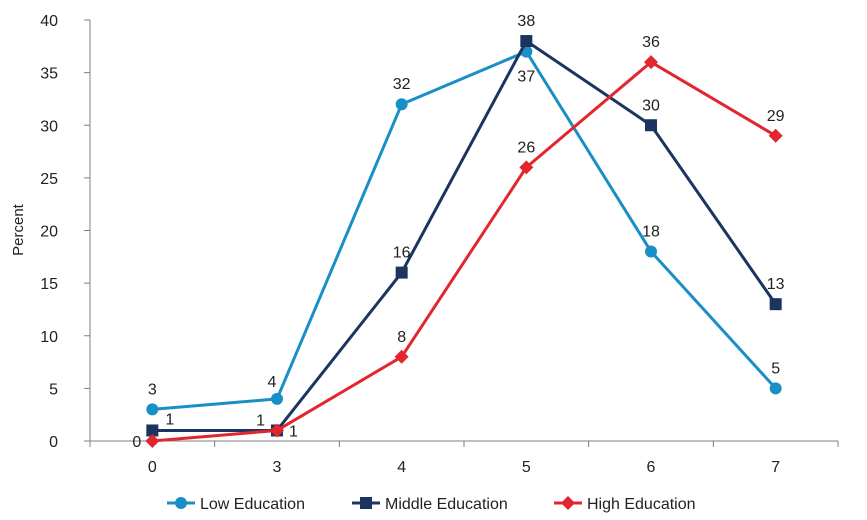  What do you see at coordinates (272, 382) in the screenshot?
I see `data-label-low-education: 4` at bounding box center [272, 382].